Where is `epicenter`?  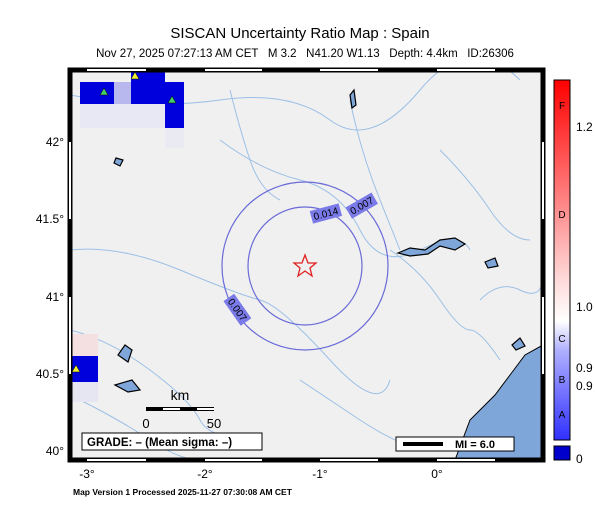 epicenter is located at coordinates (305, 265).